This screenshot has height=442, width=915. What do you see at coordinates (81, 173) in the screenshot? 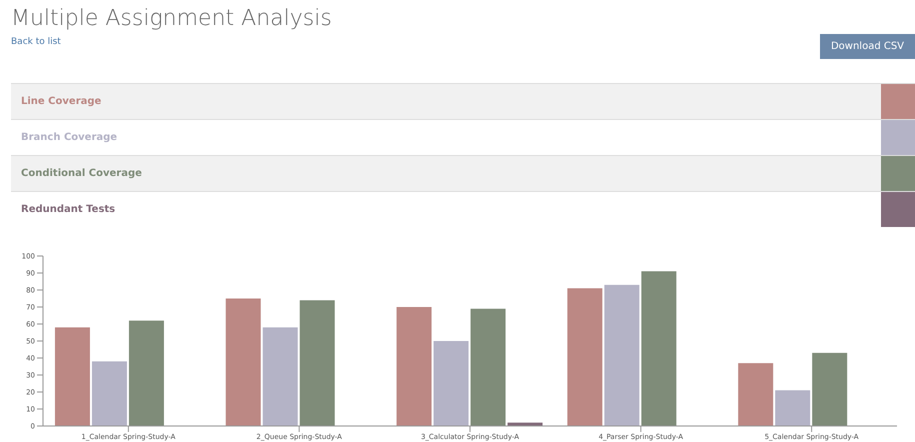
I see `text: Conditional Coverage` at bounding box center [81, 173].